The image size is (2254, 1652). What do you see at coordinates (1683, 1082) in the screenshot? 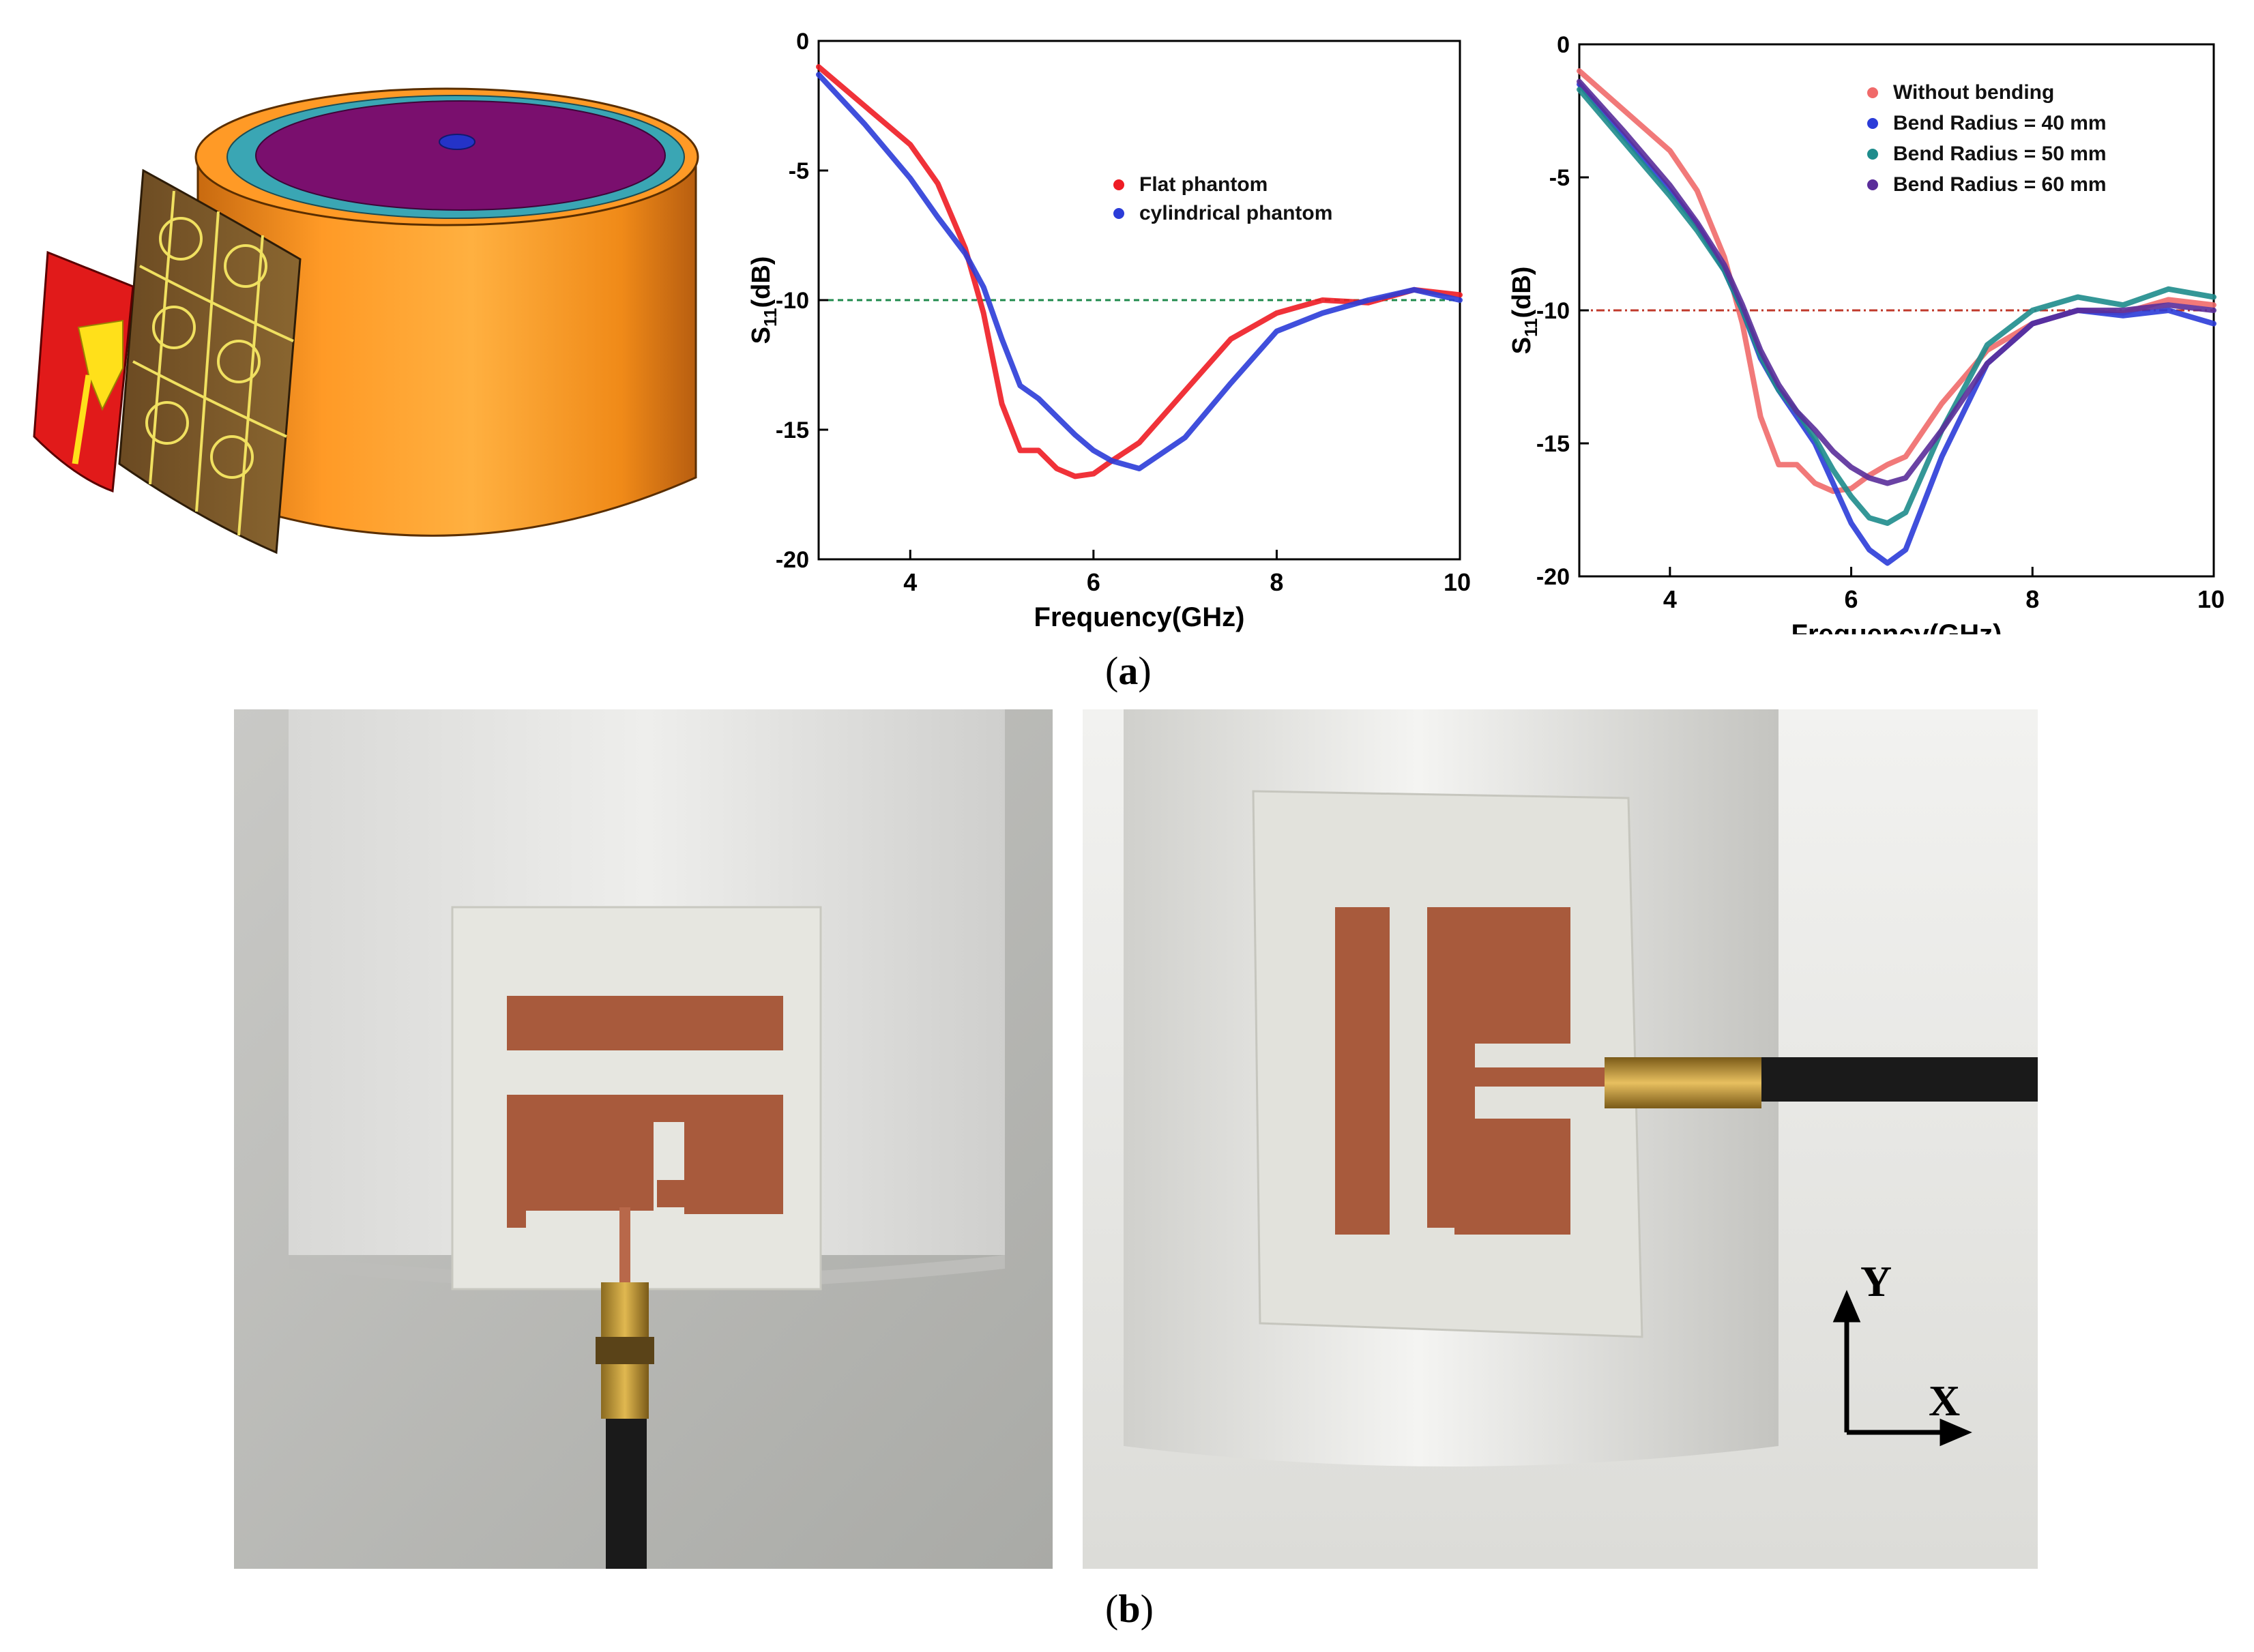
I see `sma-connector` at bounding box center [1683, 1082].